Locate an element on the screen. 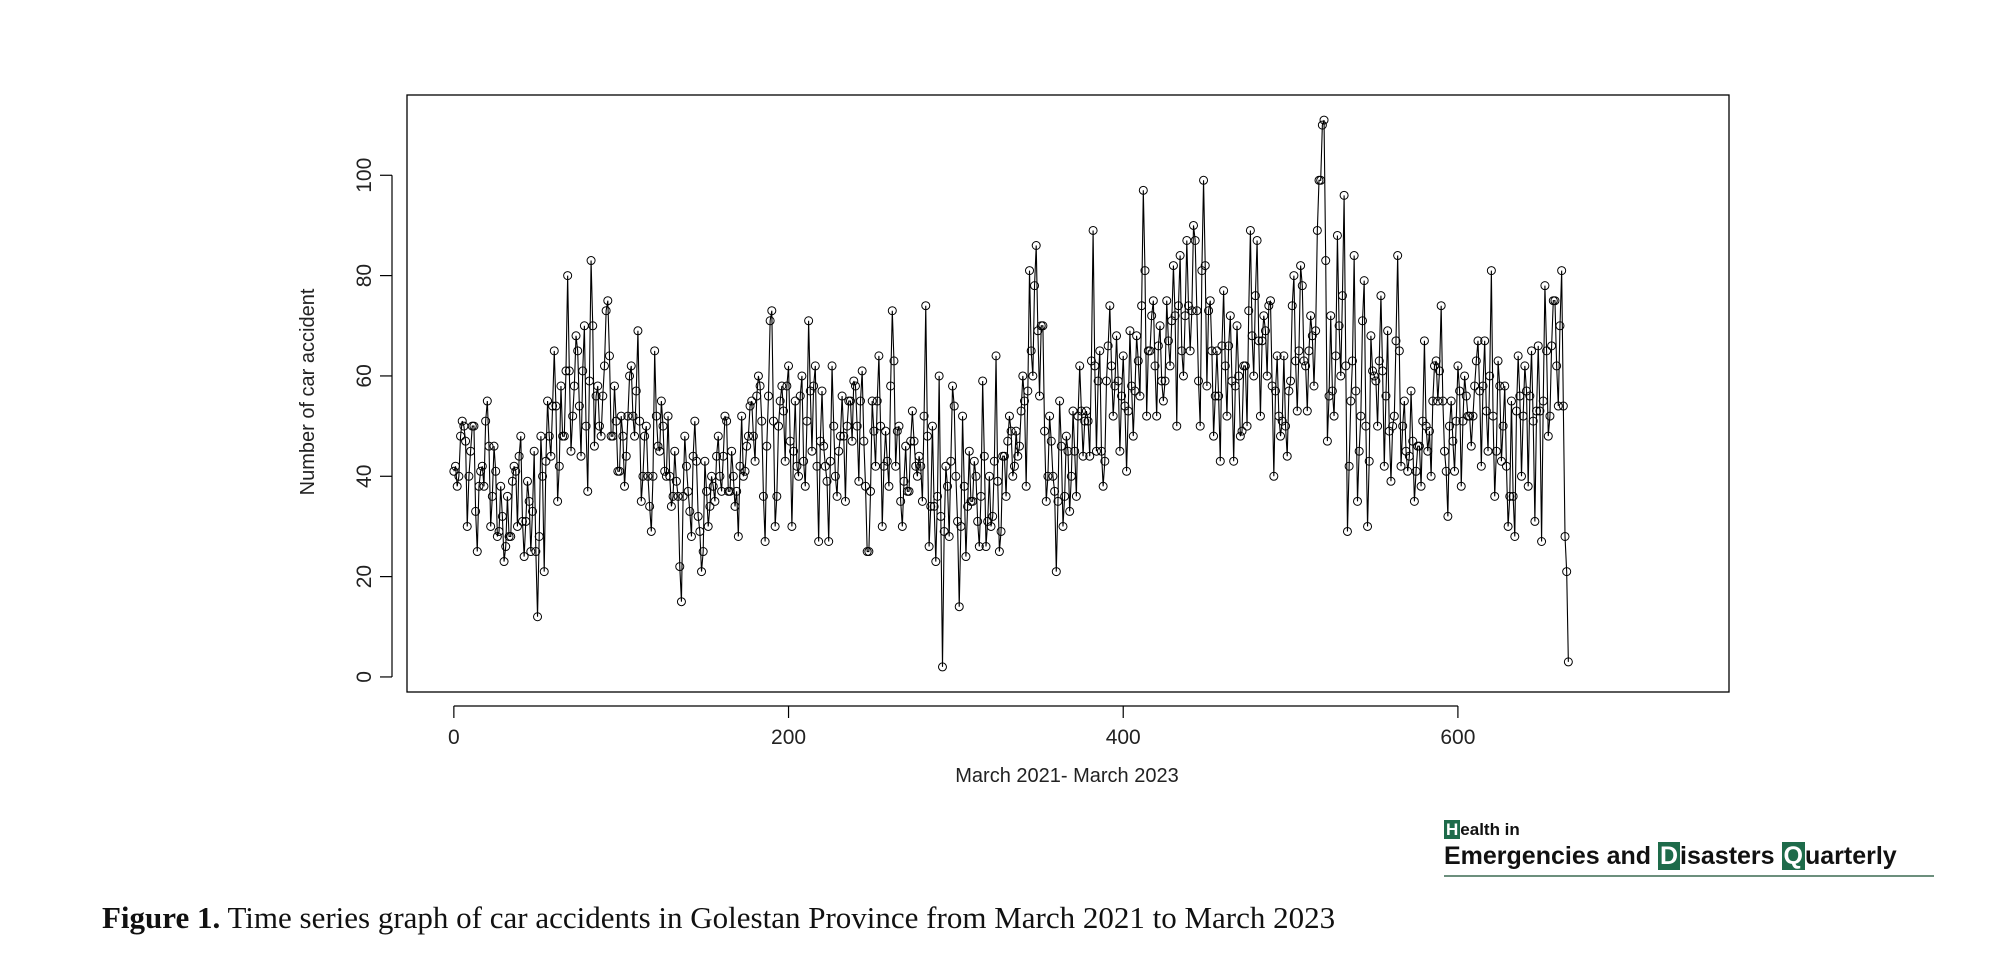 The height and width of the screenshot is (976, 2000). x-tick-label: 0 is located at coordinates (454, 737).